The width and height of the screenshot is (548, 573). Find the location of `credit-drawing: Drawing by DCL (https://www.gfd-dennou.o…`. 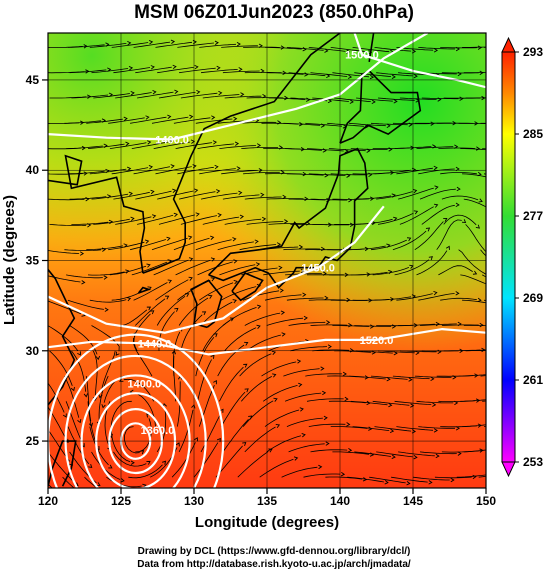

credit-drawing: Drawing by DCL (https://www.gfd-dennou.o… is located at coordinates (274, 551).